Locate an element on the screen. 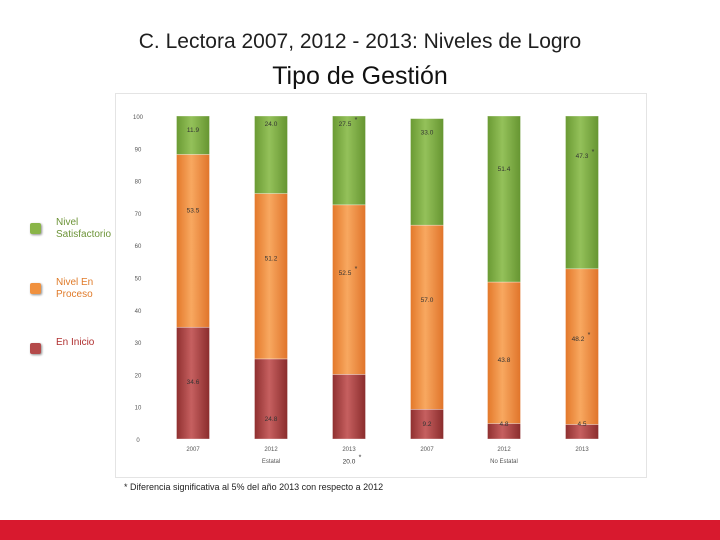 This screenshot has height=540, width=720. legend-swatch-en-inicio is located at coordinates (35, 348).